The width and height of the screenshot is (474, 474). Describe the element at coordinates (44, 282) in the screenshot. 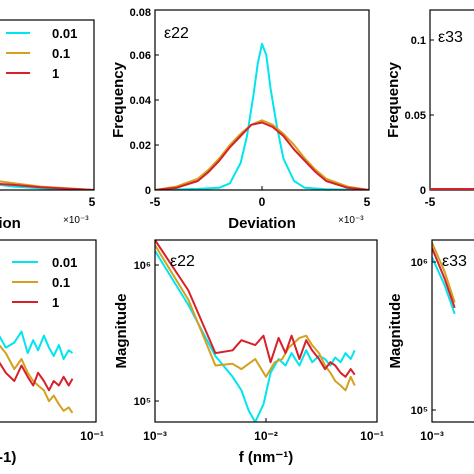

I see `legend-bottom-left: 0.01 0.1 1` at that location.